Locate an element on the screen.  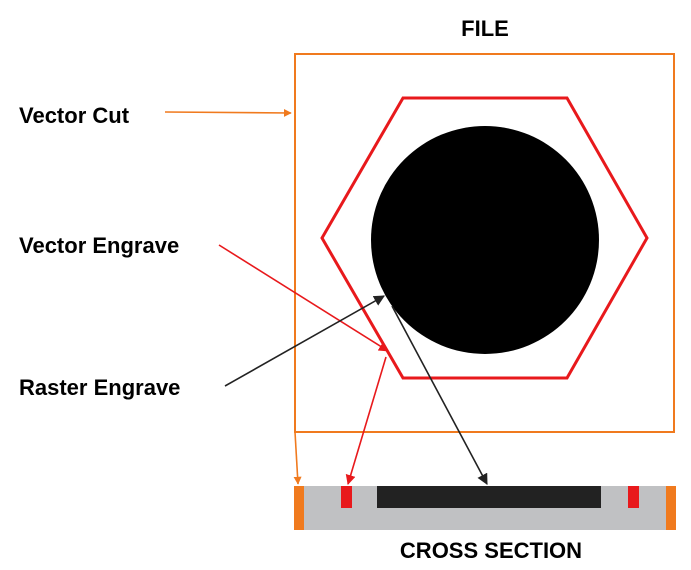
raster-engrave-label: Raster Engrave is located at coordinates (99, 387).